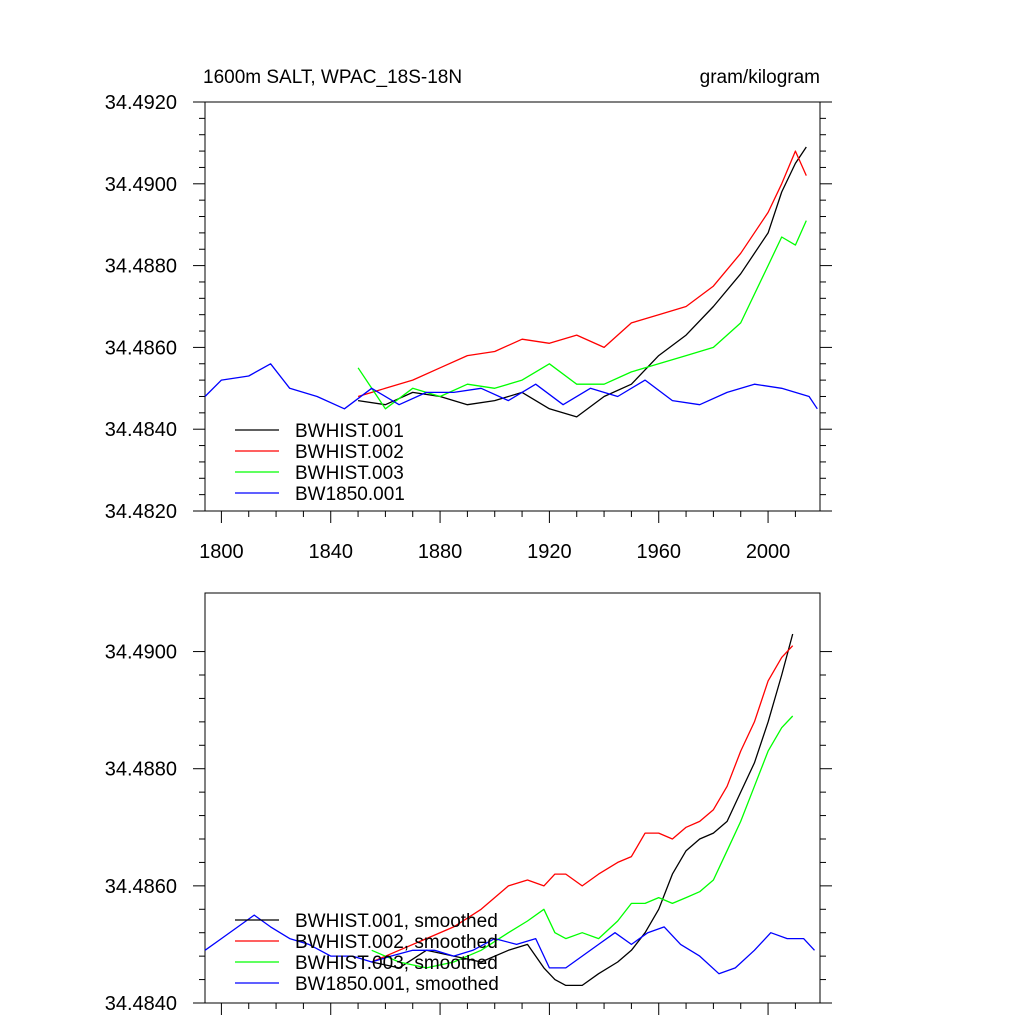 This screenshot has height=1024, width=1024. What do you see at coordinates (349, 431) in the screenshot?
I see `legend-label: BWHIST.001` at bounding box center [349, 431].